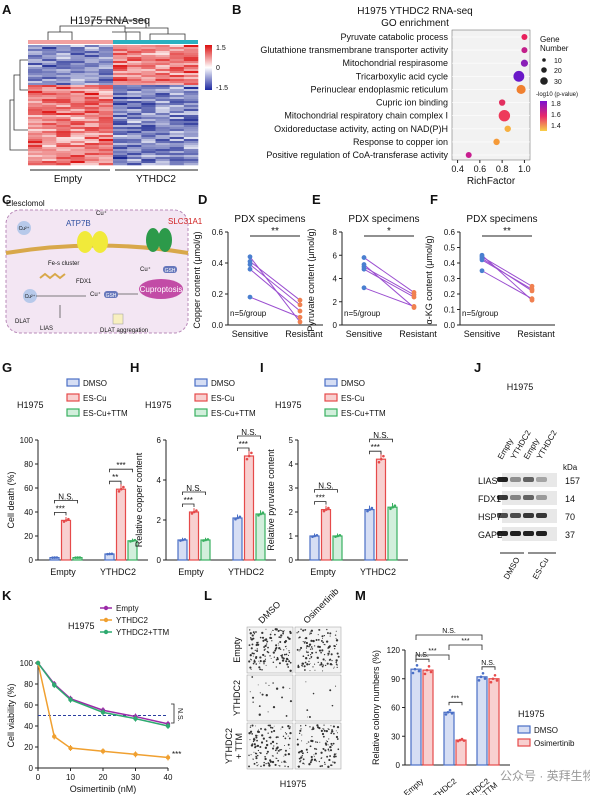 This screenshot has height=795, width=590. I want to click on x-tick-label: 40, so click(168, 777).